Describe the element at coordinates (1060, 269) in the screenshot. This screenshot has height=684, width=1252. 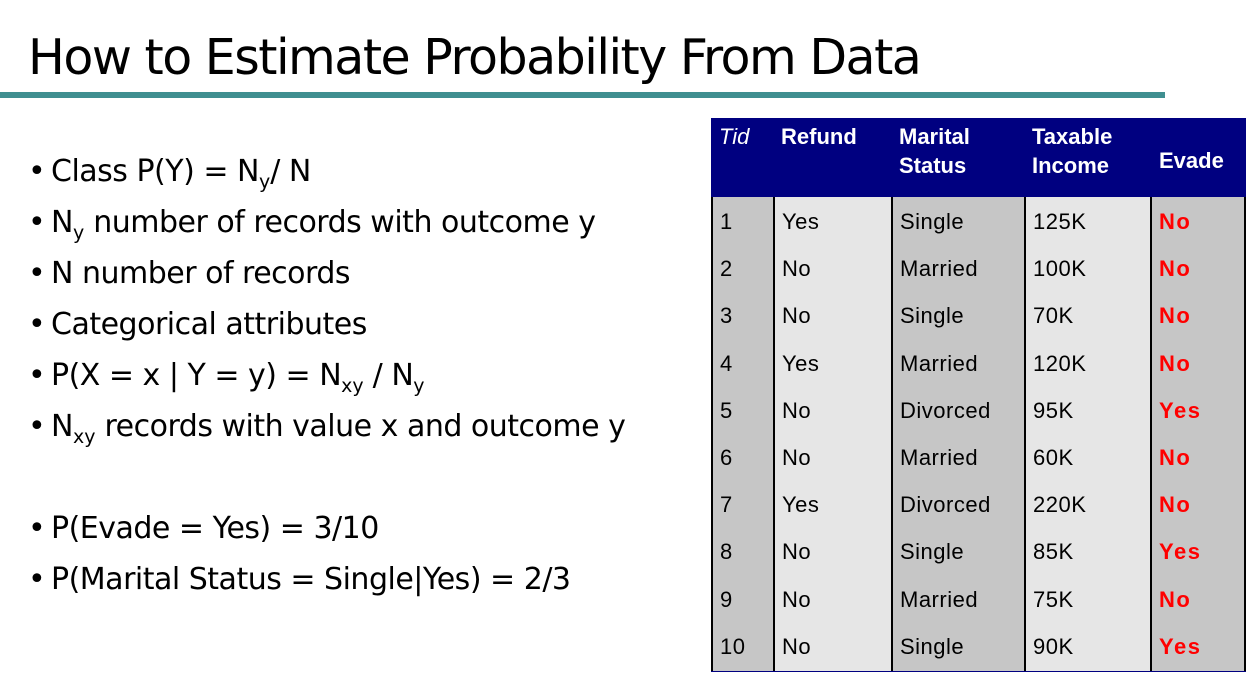
I see `table-cell: 100K` at that location.